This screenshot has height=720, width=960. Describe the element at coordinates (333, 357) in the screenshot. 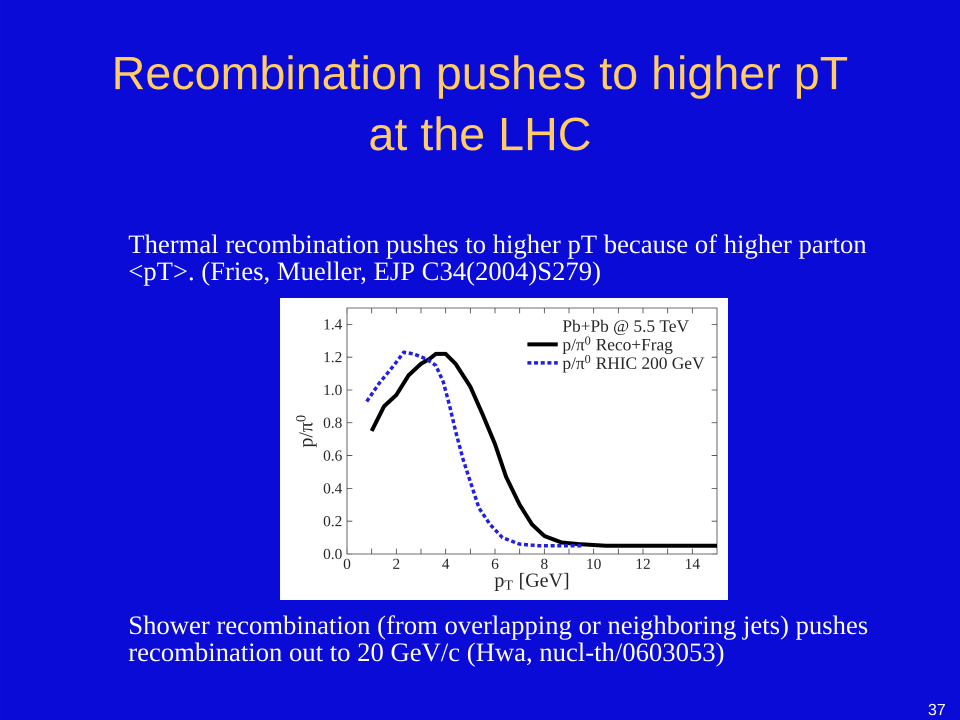

I see `y-tick-label: 1.2` at that location.